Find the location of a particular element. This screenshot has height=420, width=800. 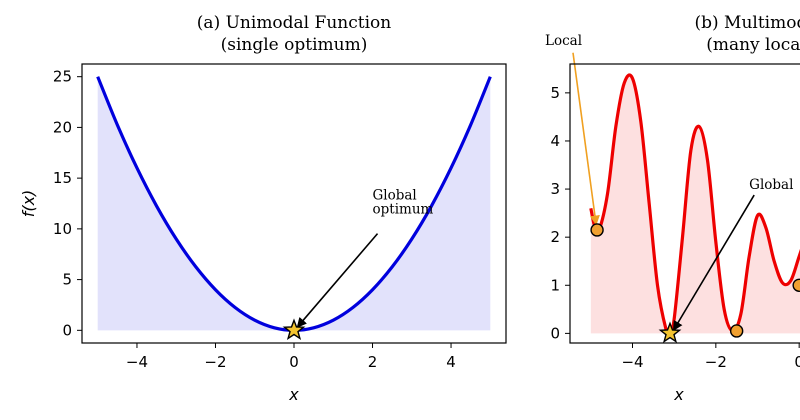

chart-subtitle: (single optimum) is located at coordinates (294, 45).